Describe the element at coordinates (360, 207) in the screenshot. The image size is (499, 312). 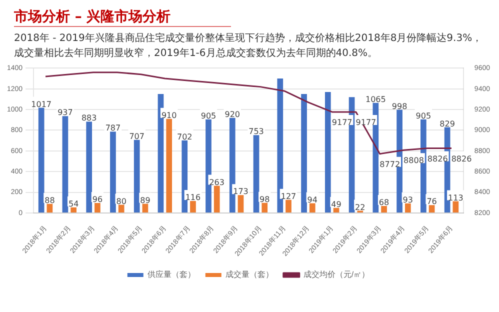
I see `data-label: 22` at that location.